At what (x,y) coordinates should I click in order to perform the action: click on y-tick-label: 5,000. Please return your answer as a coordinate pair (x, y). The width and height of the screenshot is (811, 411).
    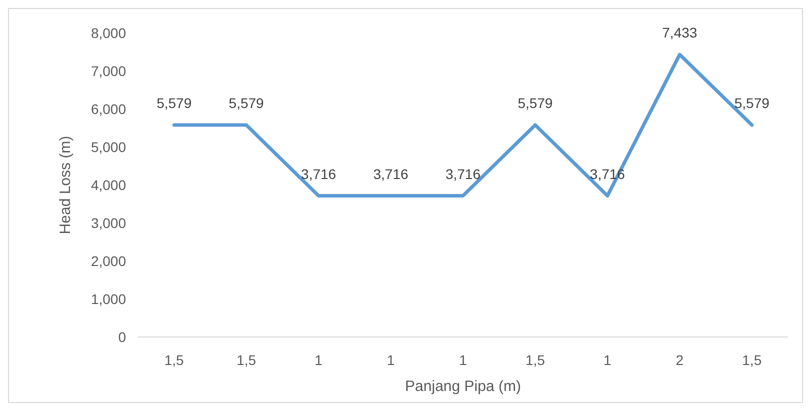
    Looking at the image, I should click on (108, 146).